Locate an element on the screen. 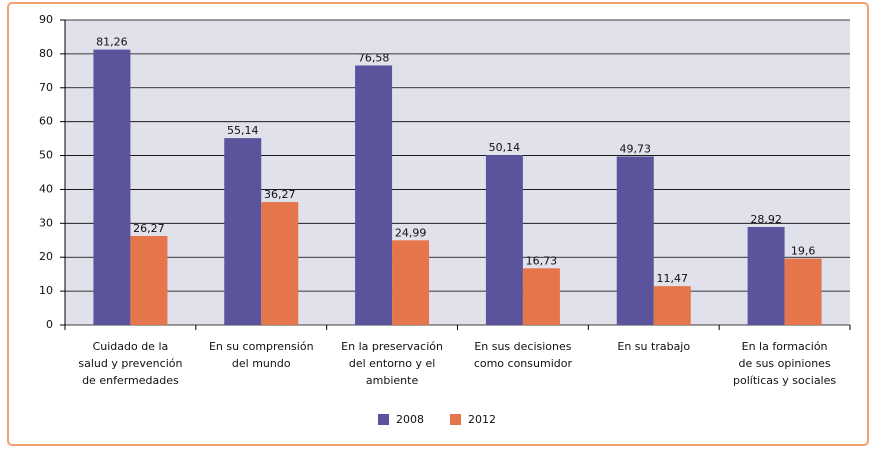 The image size is (873, 452). value-label: 36,27 is located at coordinates (280, 194).